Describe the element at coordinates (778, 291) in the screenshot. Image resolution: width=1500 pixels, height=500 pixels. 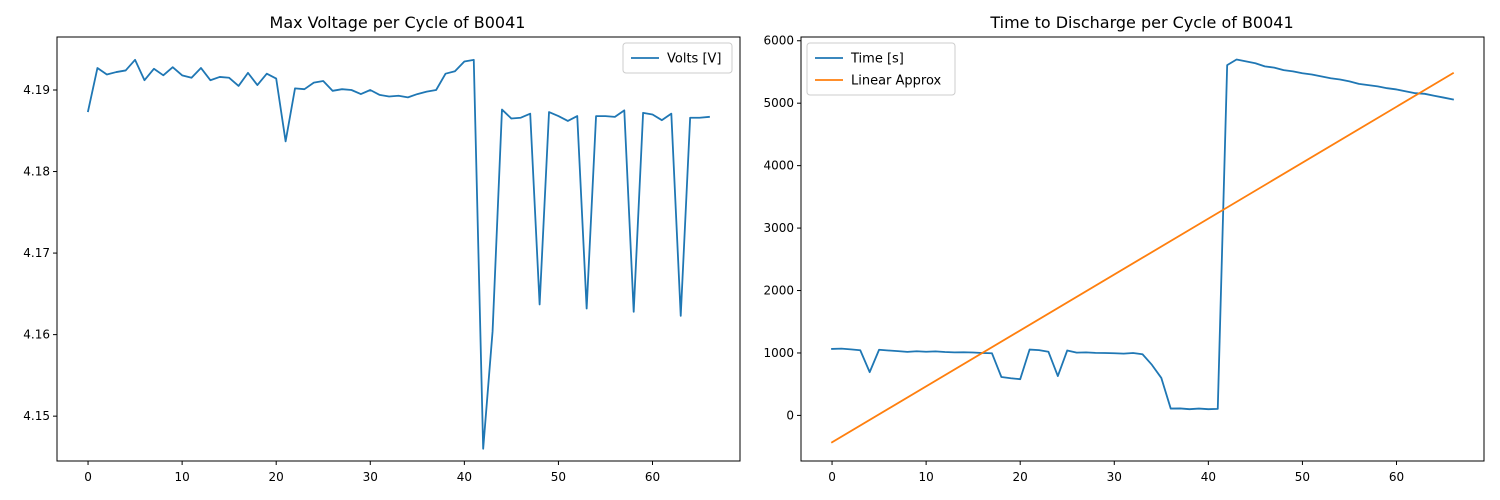
I see `y-tick-label: 2000` at that location.